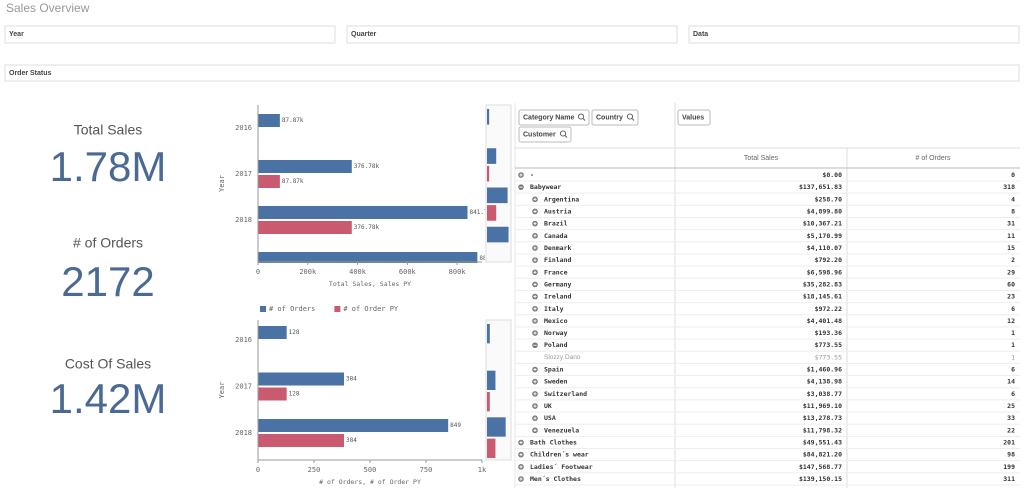  I want to click on kpi-label: Total Sales, so click(108, 130).